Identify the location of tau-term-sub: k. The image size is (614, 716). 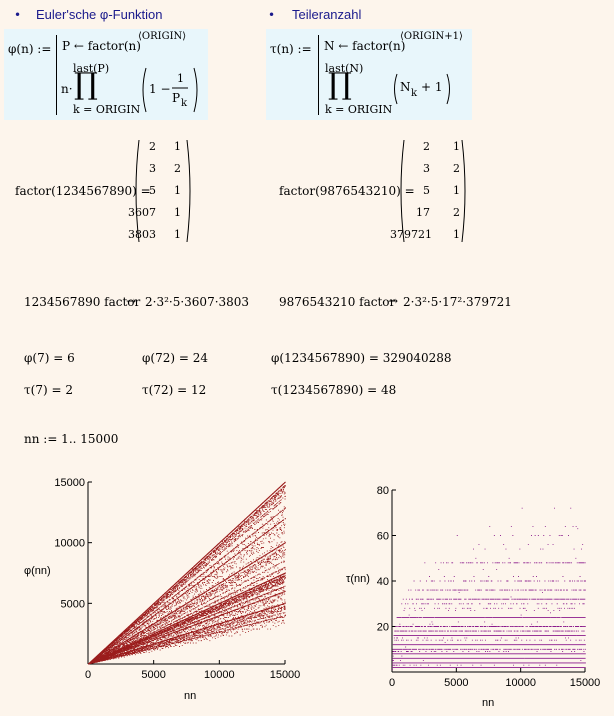
(414, 93).